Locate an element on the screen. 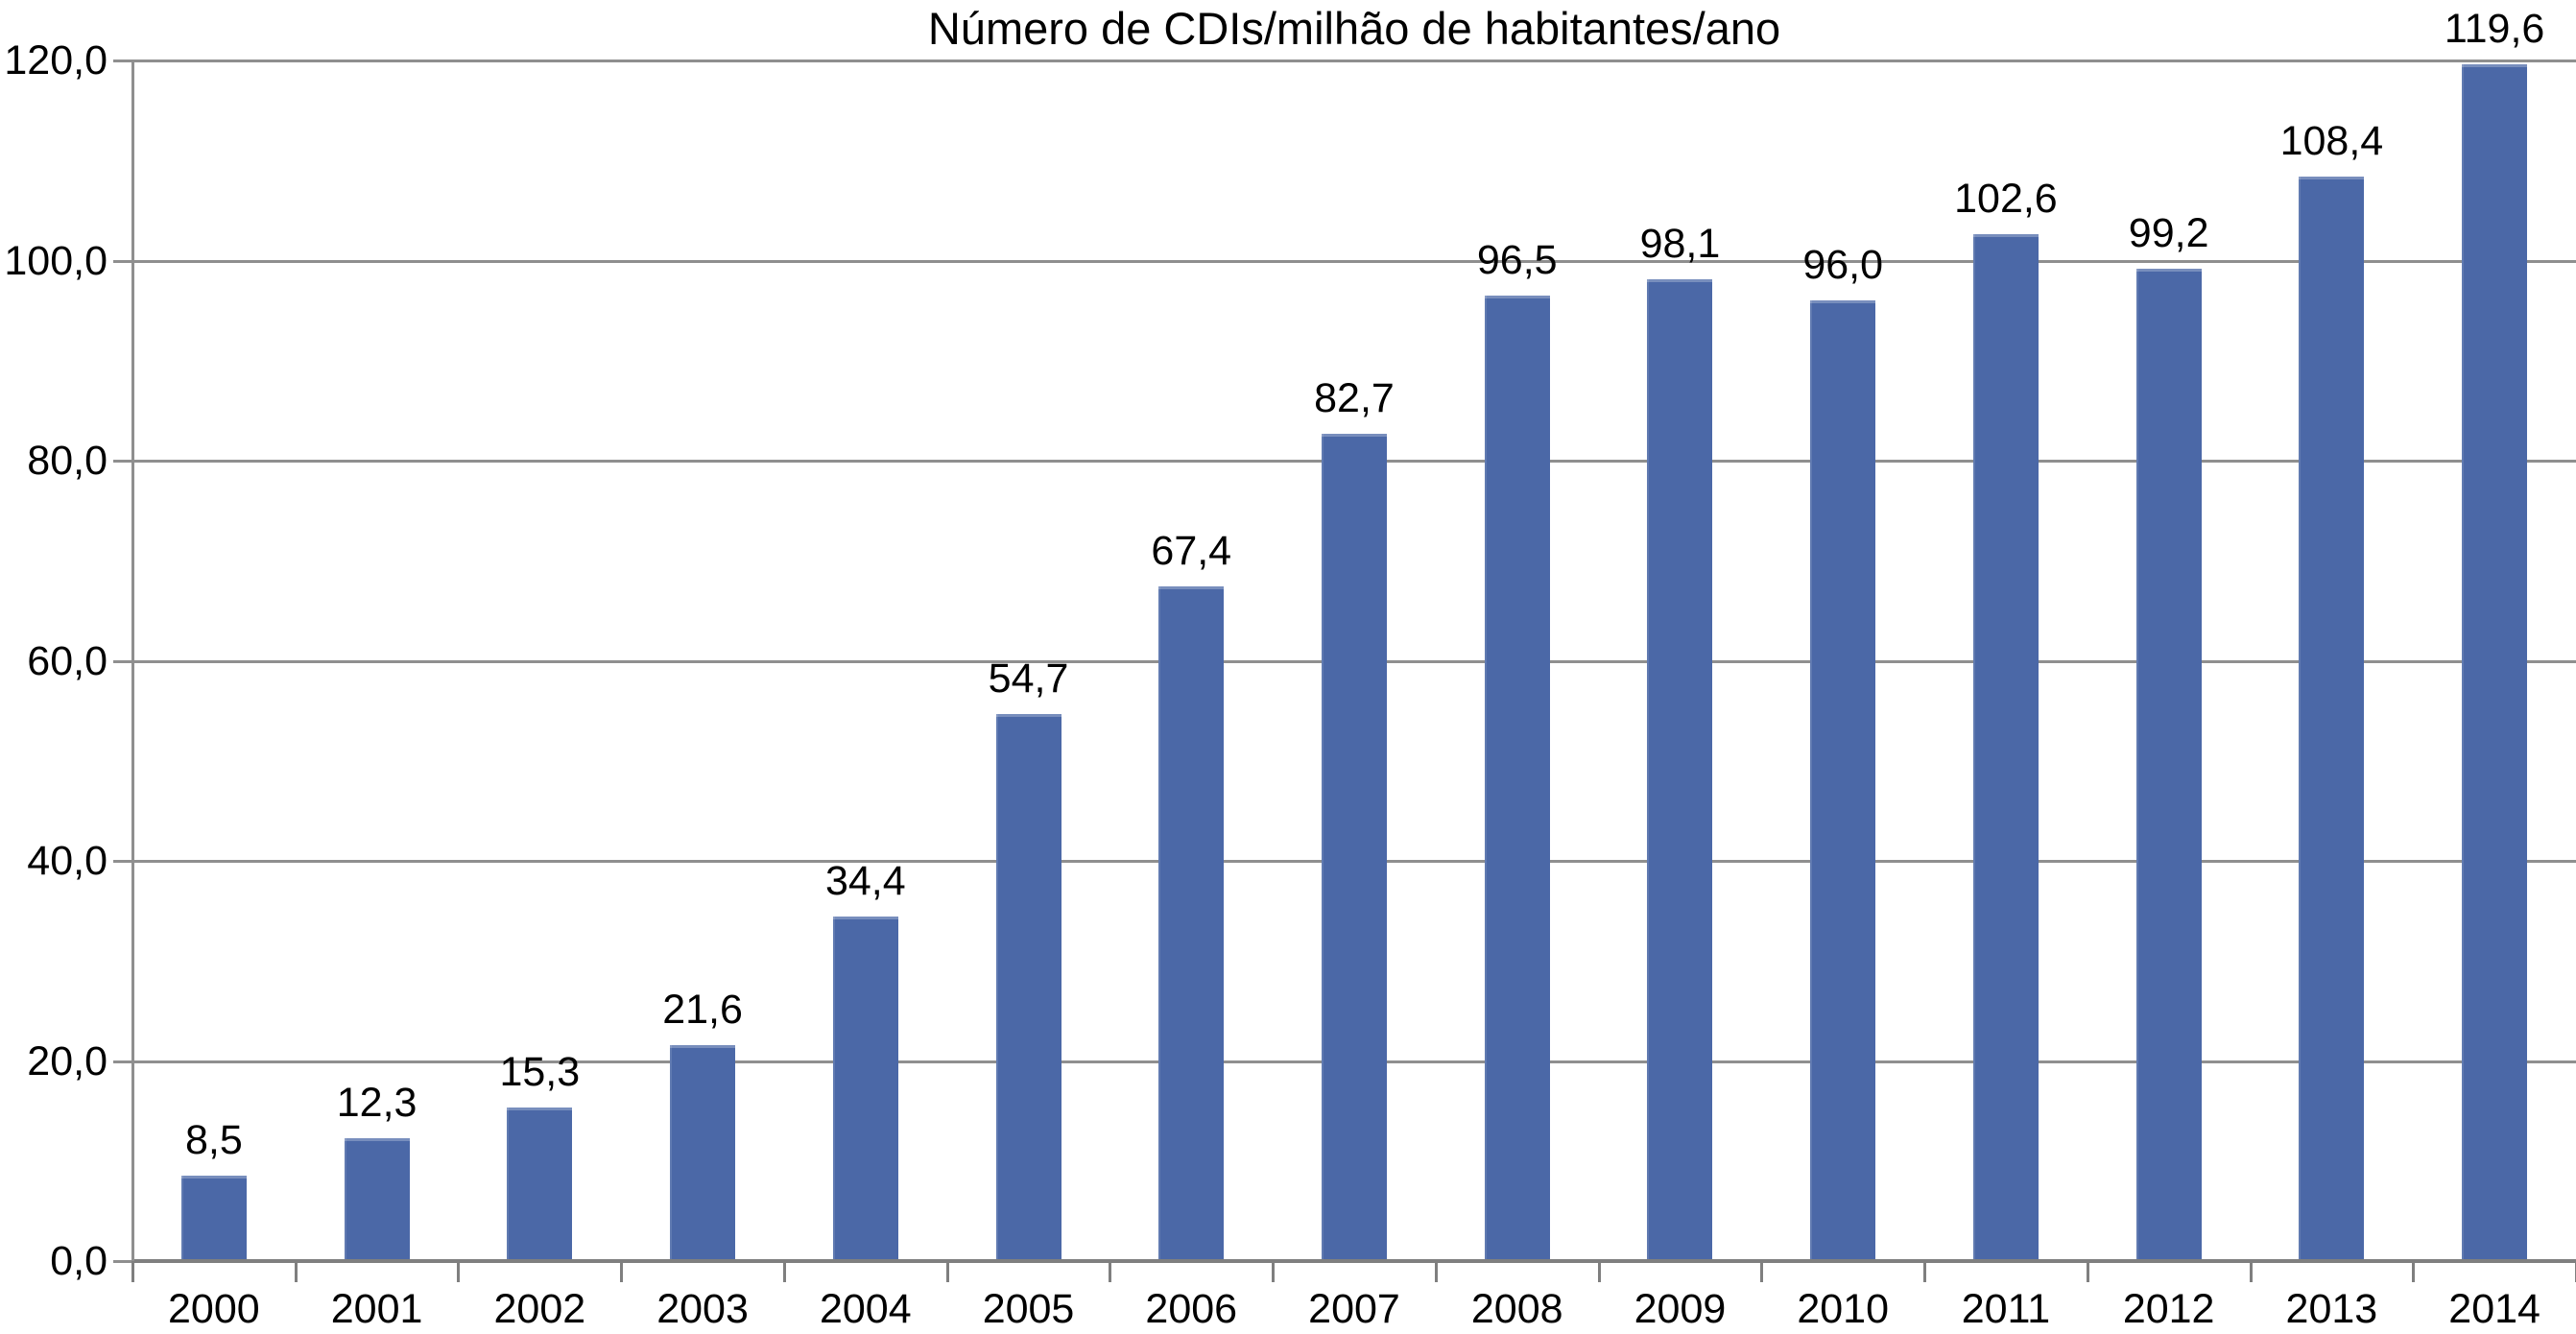 The width and height of the screenshot is (2576, 1334). chart-title: Número de CDIs/milhão de habitantes/ano is located at coordinates (1354, 28).